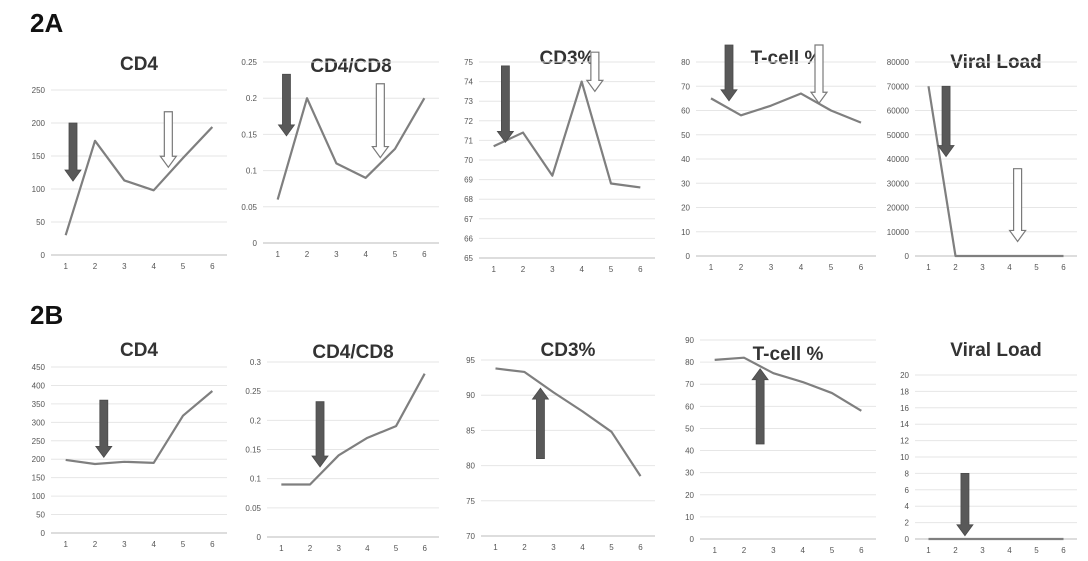 This screenshot has height=561, width=1088. Describe the element at coordinates (468, 180) in the screenshot. I see `y-tick-label: 69` at that location.